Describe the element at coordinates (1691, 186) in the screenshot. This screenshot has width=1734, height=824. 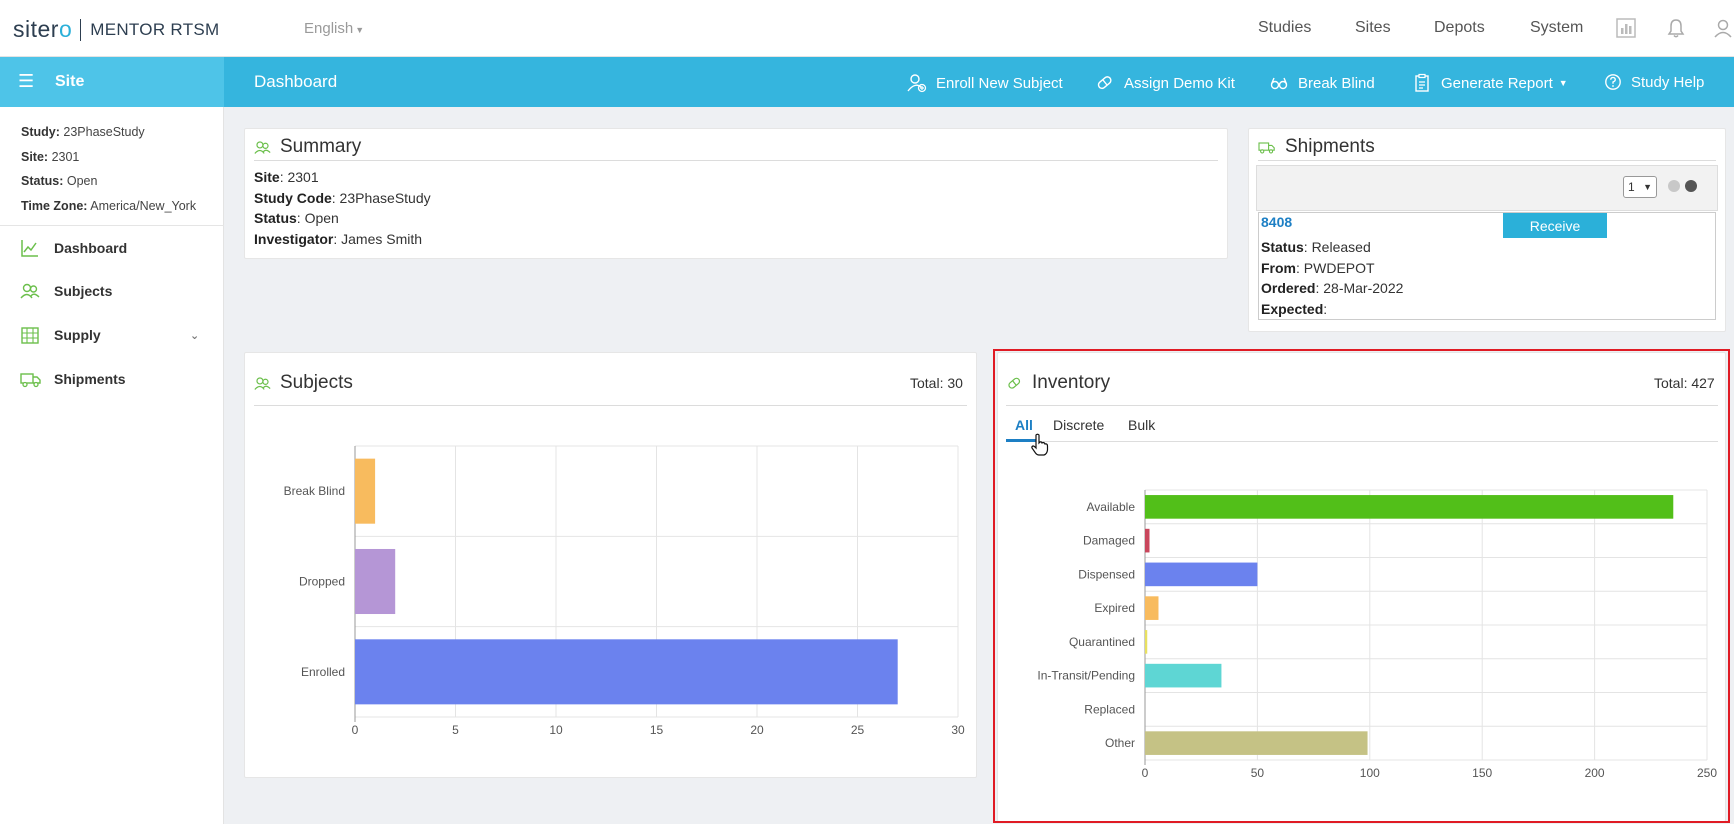
I see `next-page-icon` at that location.